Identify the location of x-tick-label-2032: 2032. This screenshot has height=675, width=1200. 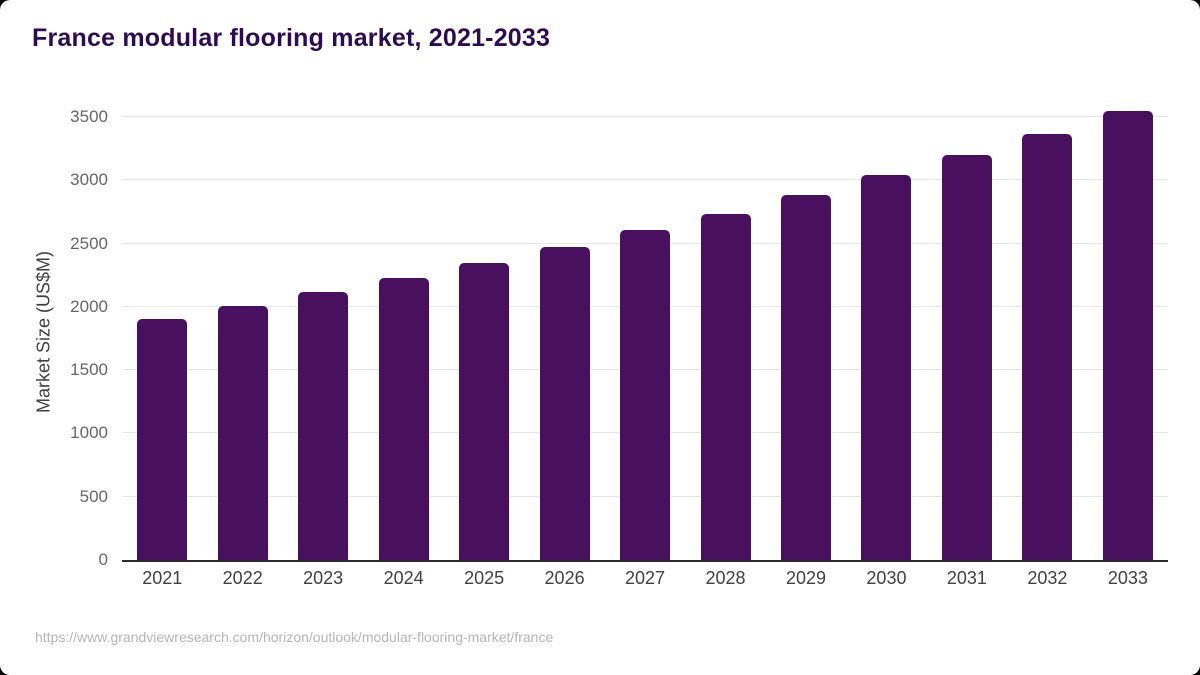
(1047, 578).